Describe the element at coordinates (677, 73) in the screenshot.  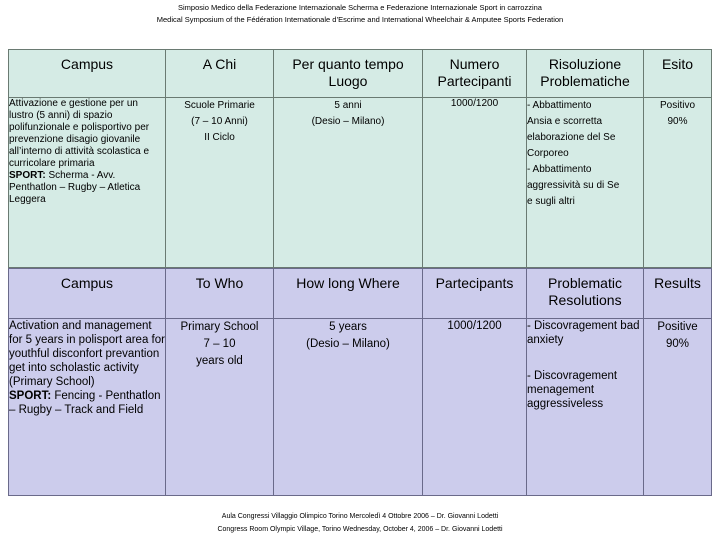
I see `col-header-outcome: Esito` at that location.